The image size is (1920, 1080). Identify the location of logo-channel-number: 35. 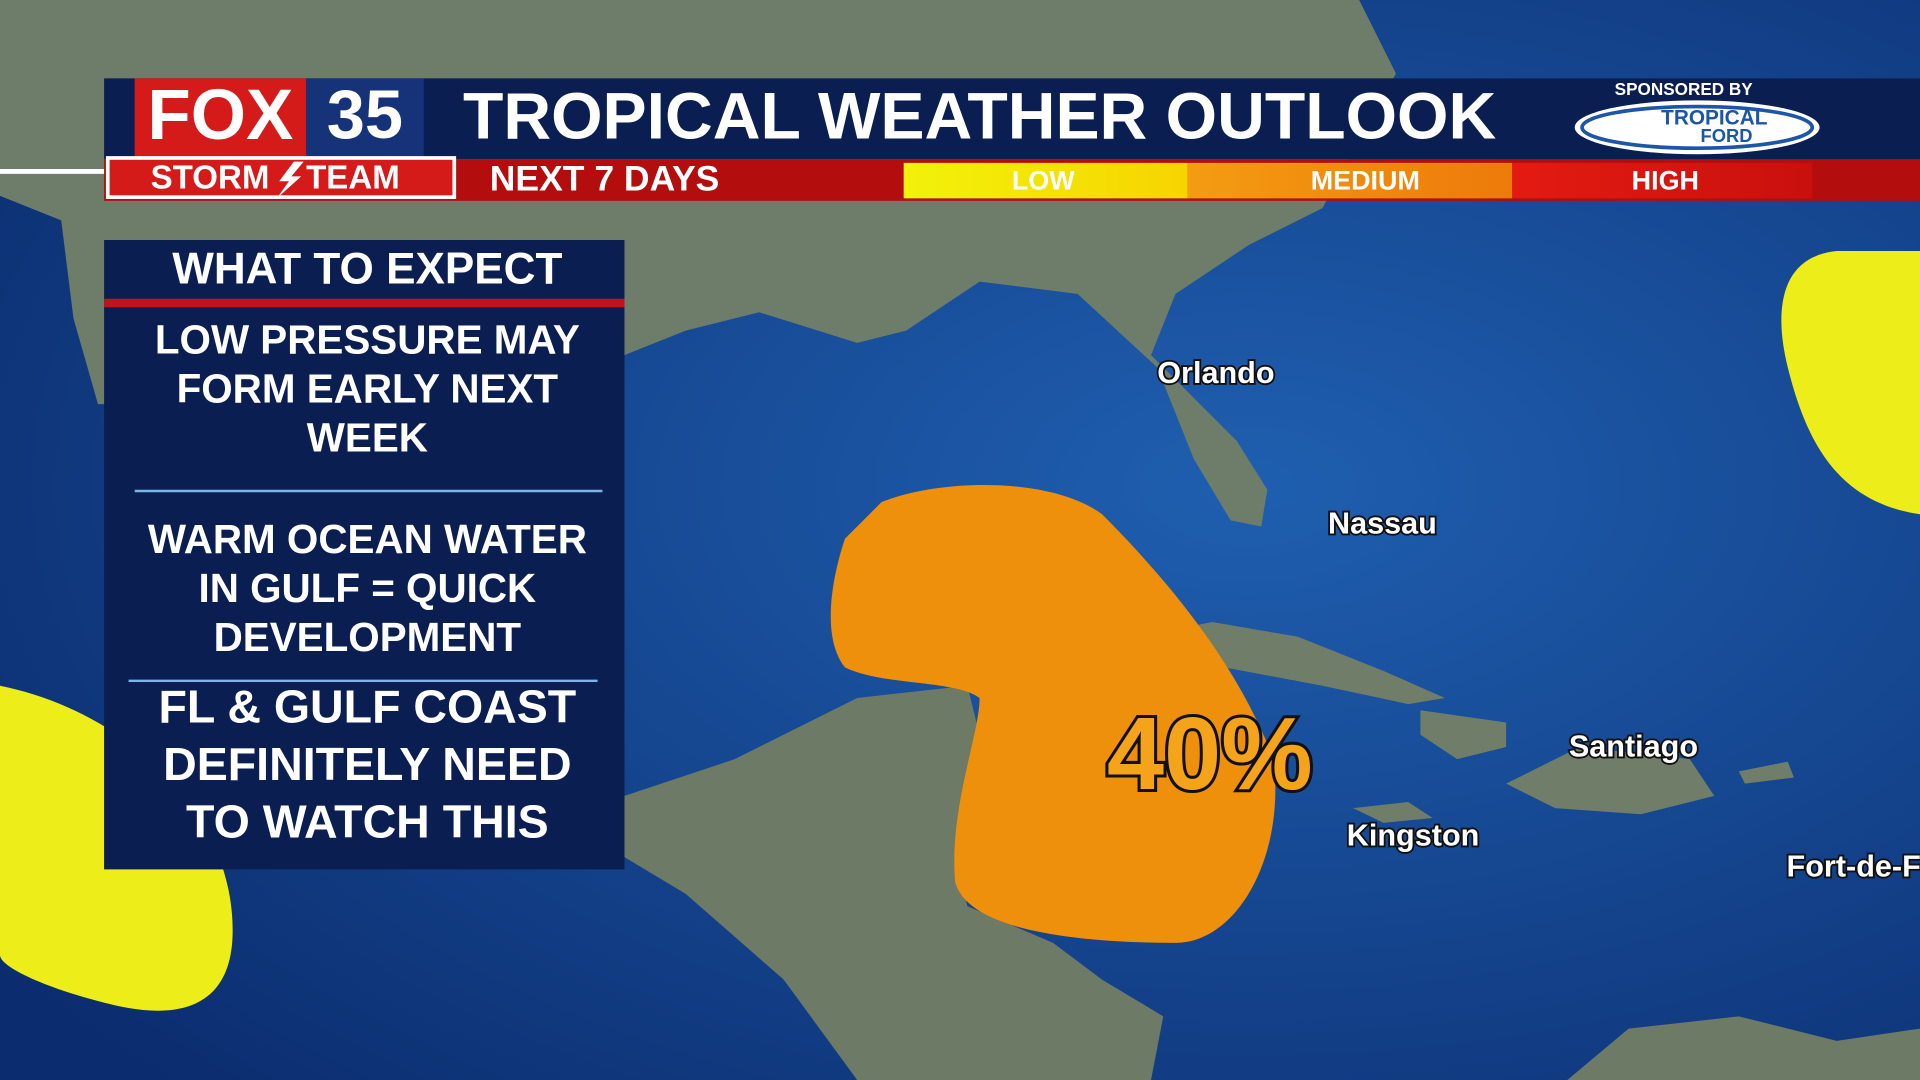
(365, 114).